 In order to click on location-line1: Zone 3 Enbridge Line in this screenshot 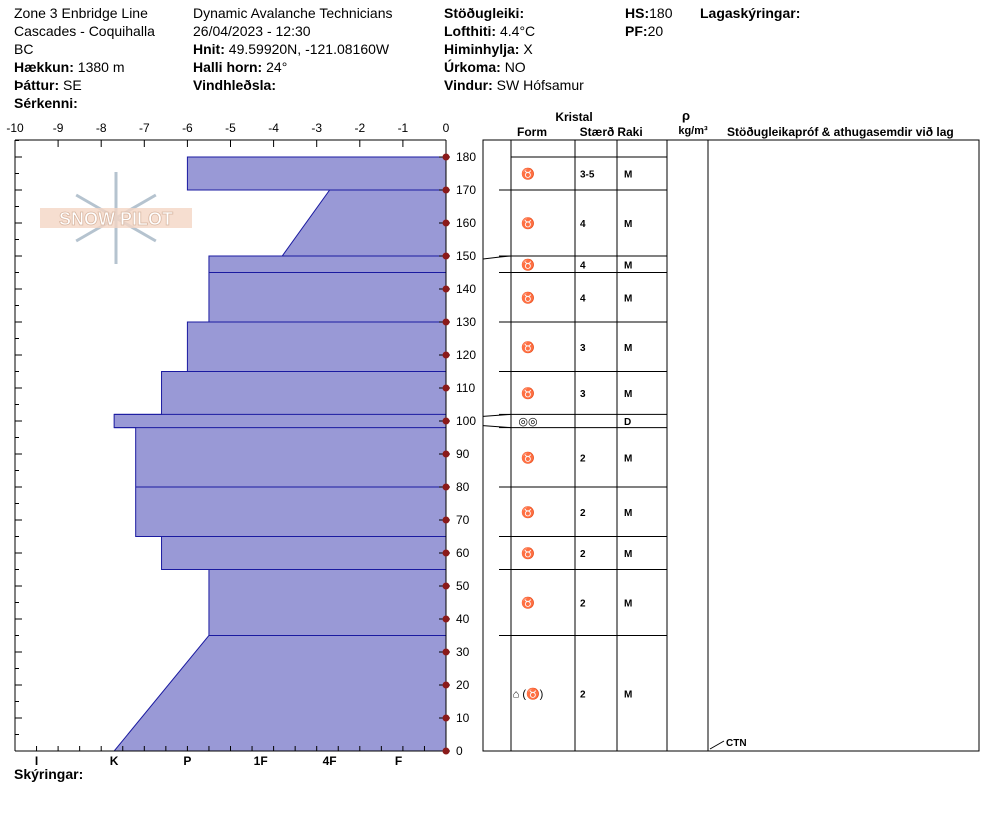, I will do `click(81, 13)`.